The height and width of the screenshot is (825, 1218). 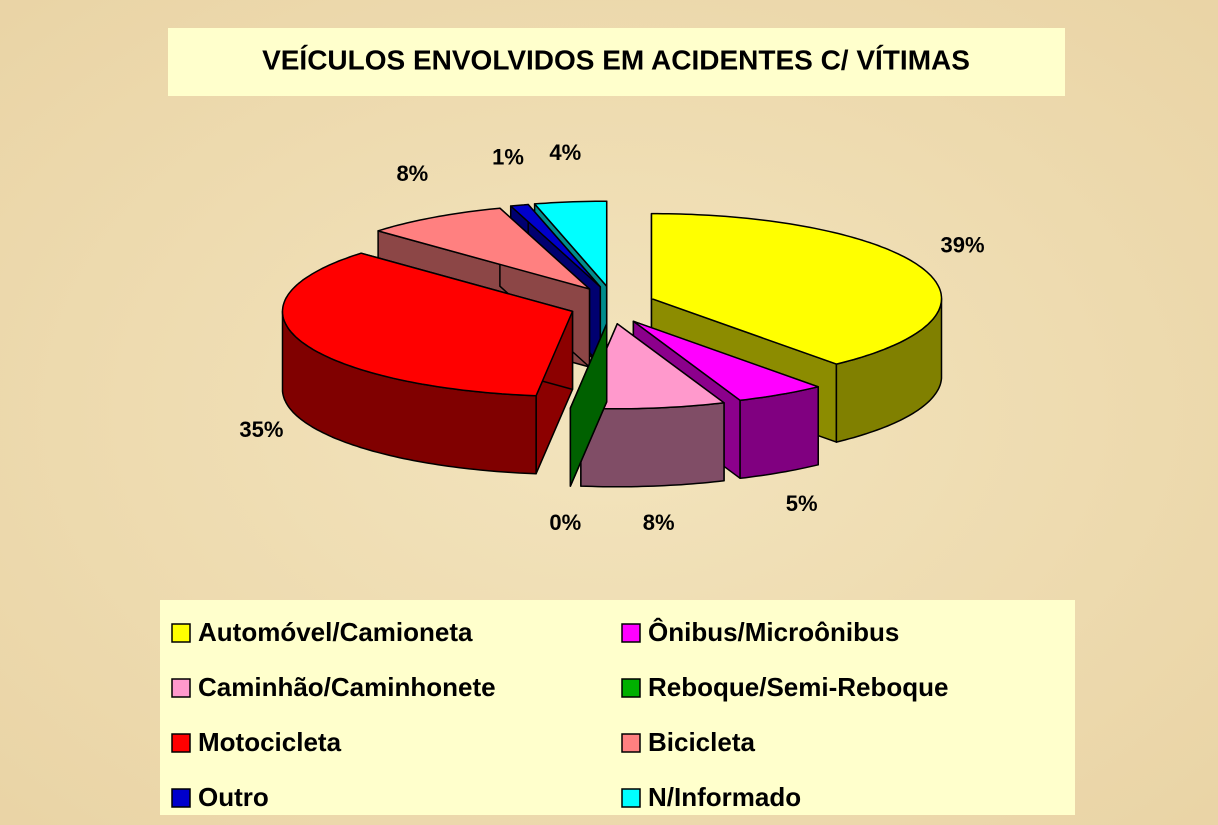 What do you see at coordinates (802, 503) in the screenshot?
I see `data-label: 5%` at bounding box center [802, 503].